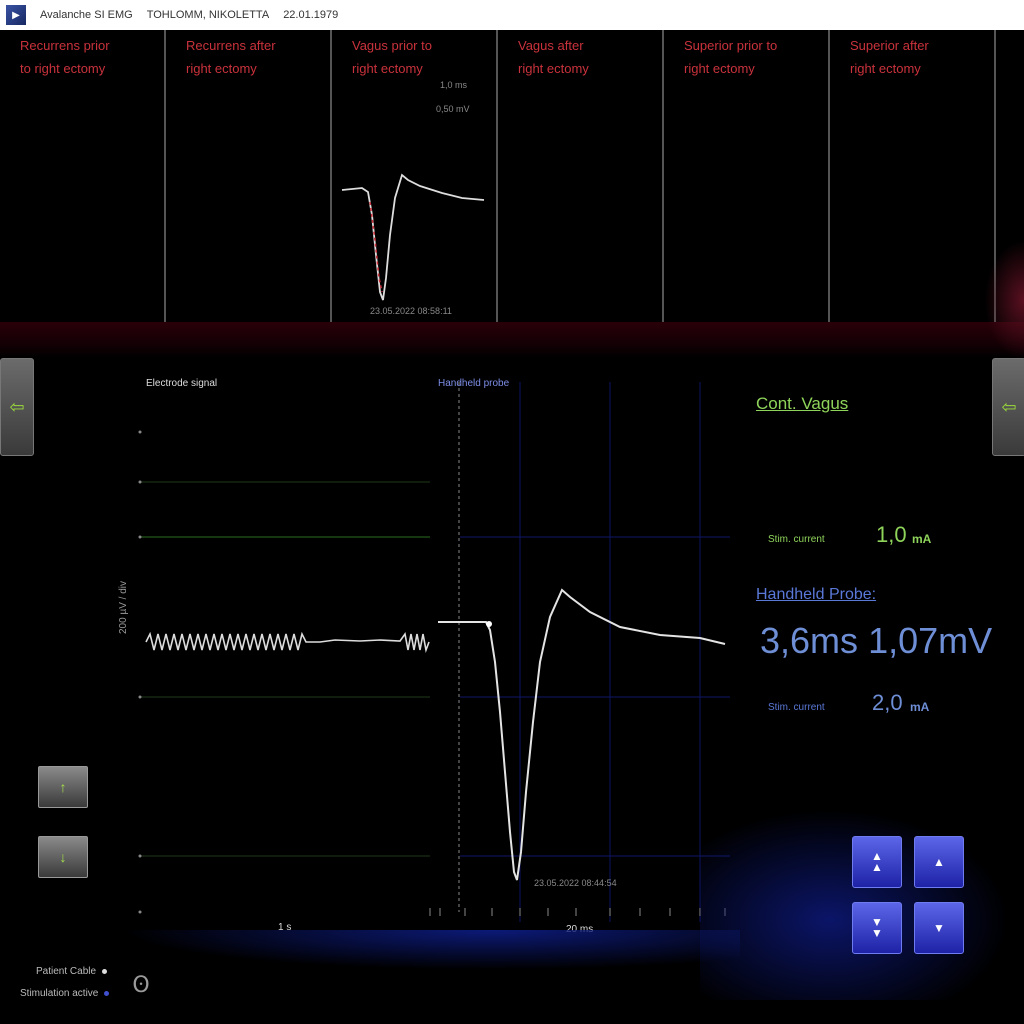 This screenshot has height=1024, width=1024. I want to click on app-title: Avalanche SI EMG, so click(86, 15).